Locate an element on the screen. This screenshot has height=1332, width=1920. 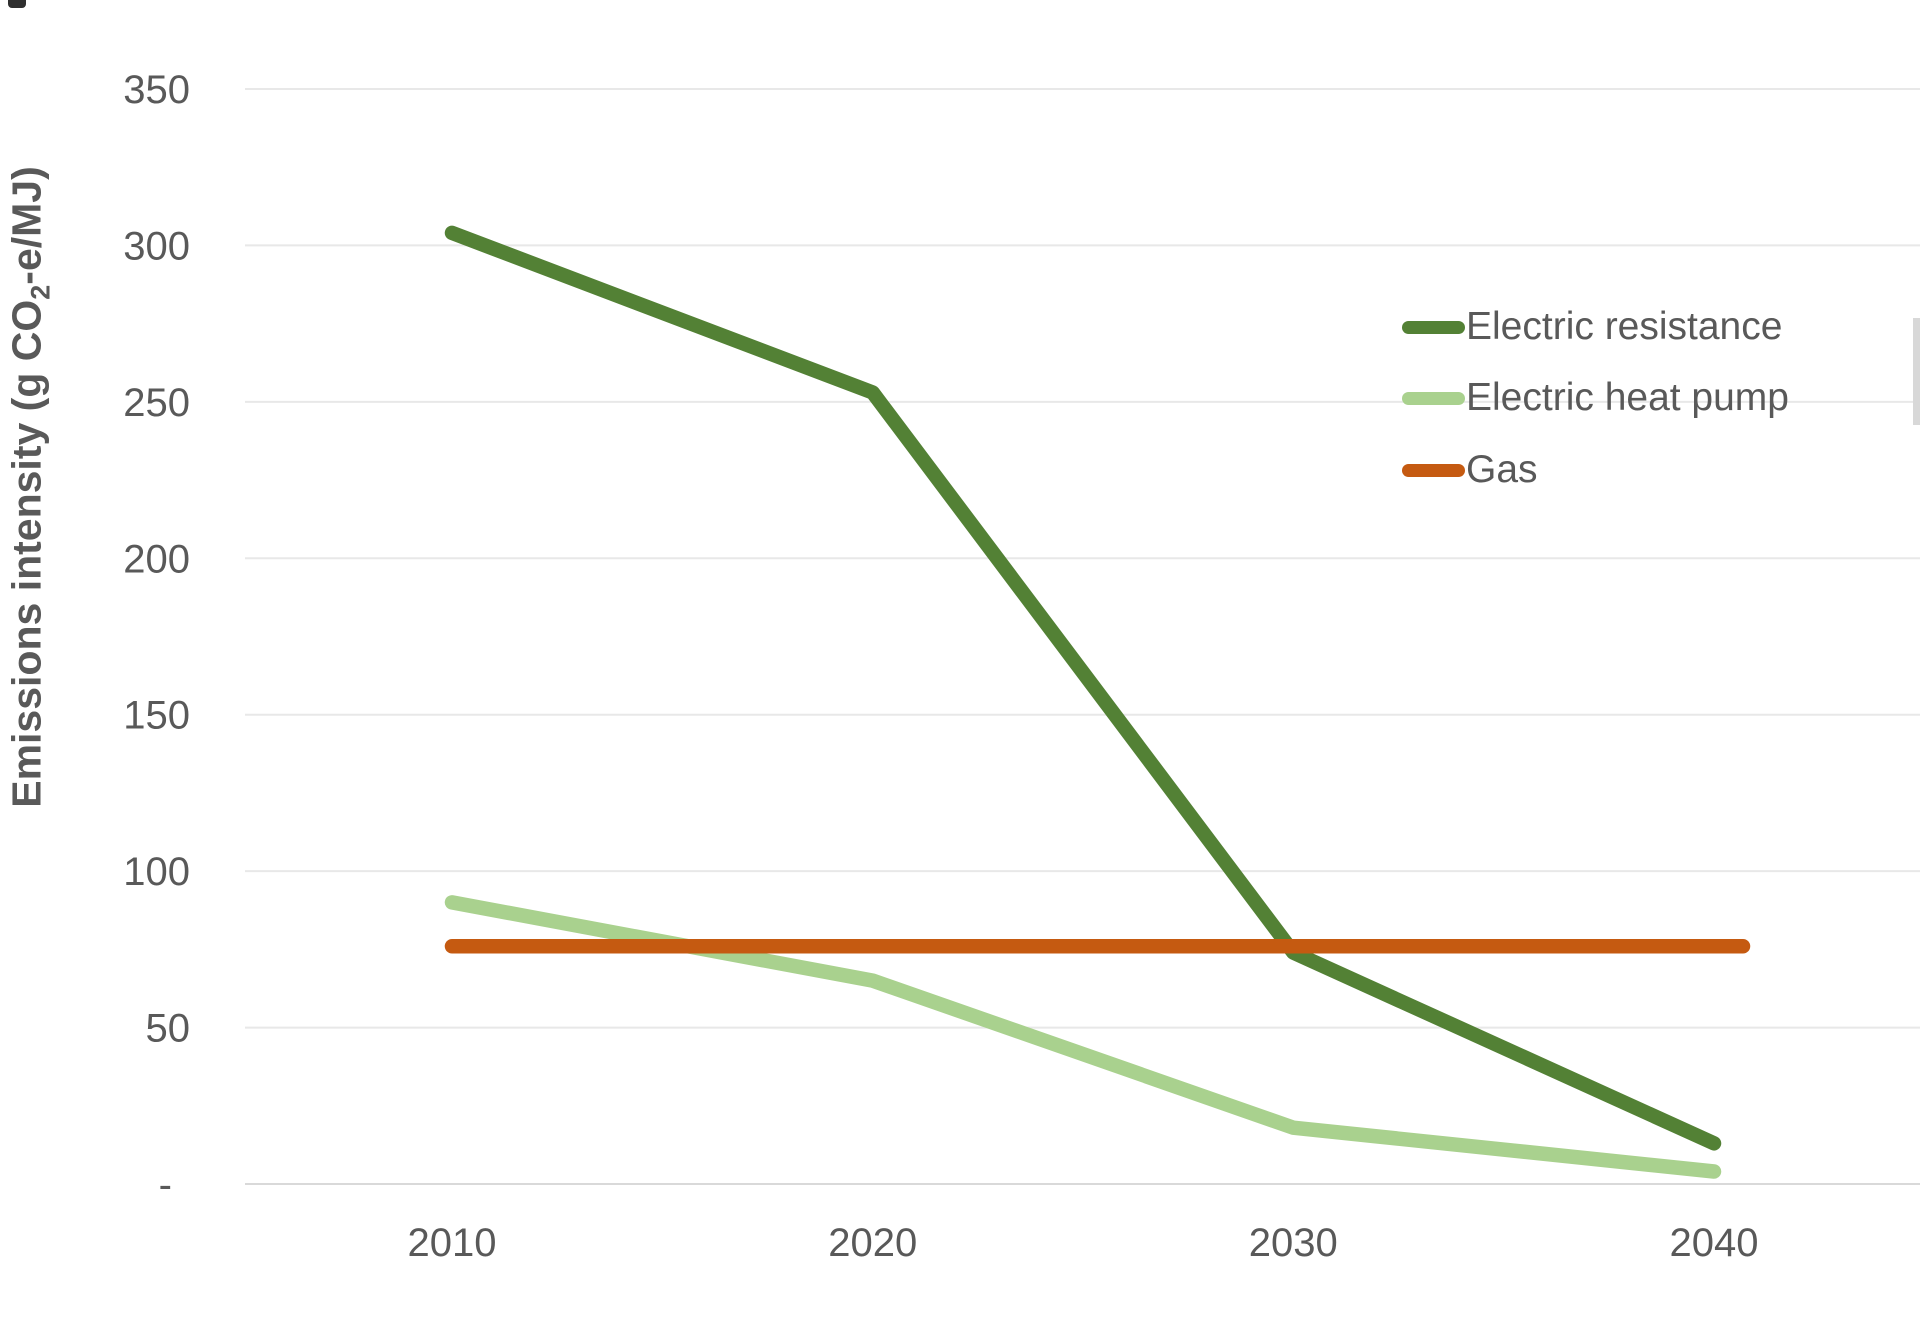
right-edge-artifact is located at coordinates (1916, 371).